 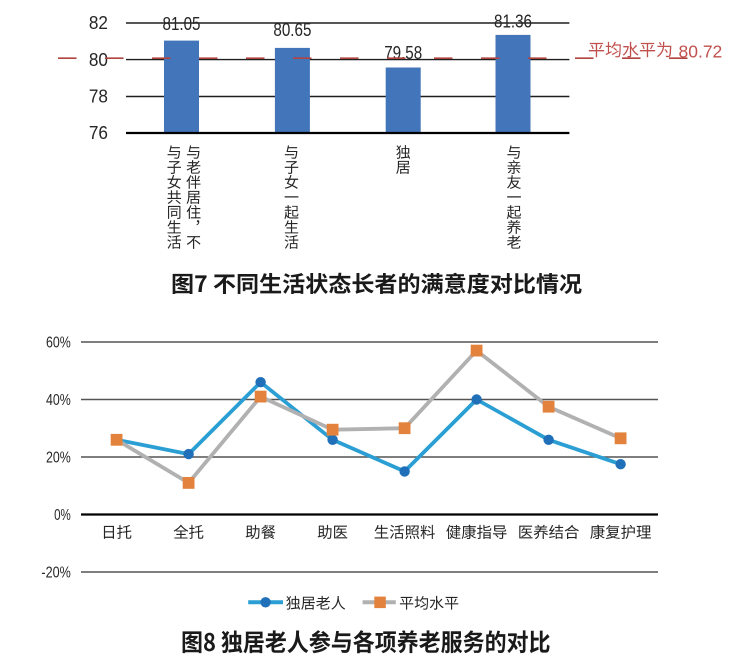 I want to click on svg-text: 60%, so click(x=58, y=342).